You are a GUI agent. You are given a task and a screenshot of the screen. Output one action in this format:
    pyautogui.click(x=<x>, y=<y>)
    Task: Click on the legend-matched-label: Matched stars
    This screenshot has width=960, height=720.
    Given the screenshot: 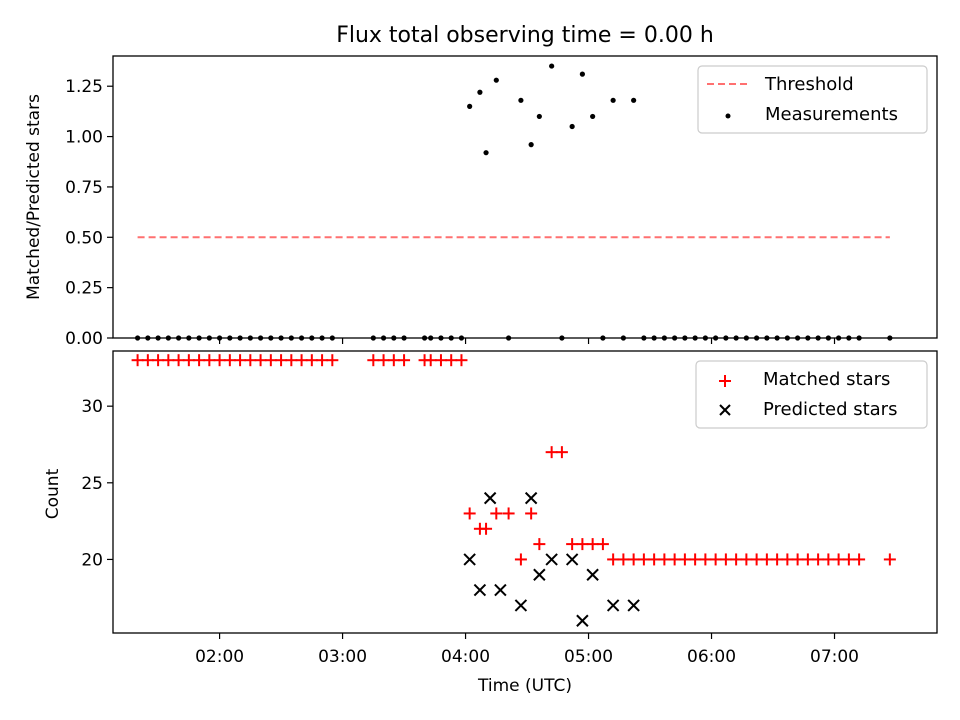 What is the action you would take?
    pyautogui.click(x=826, y=379)
    